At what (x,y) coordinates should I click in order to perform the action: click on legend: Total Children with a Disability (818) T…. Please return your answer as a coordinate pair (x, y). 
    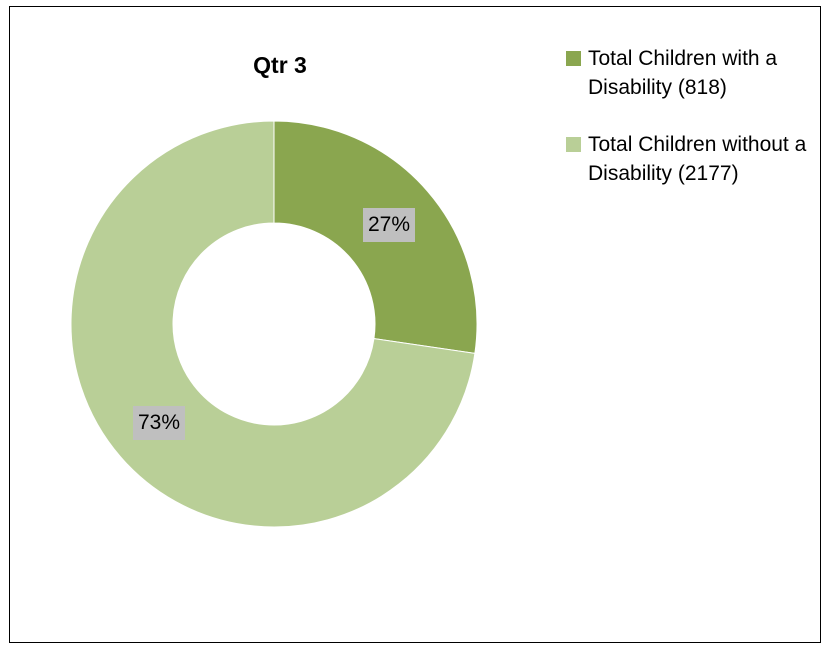
    Looking at the image, I should click on (693, 130).